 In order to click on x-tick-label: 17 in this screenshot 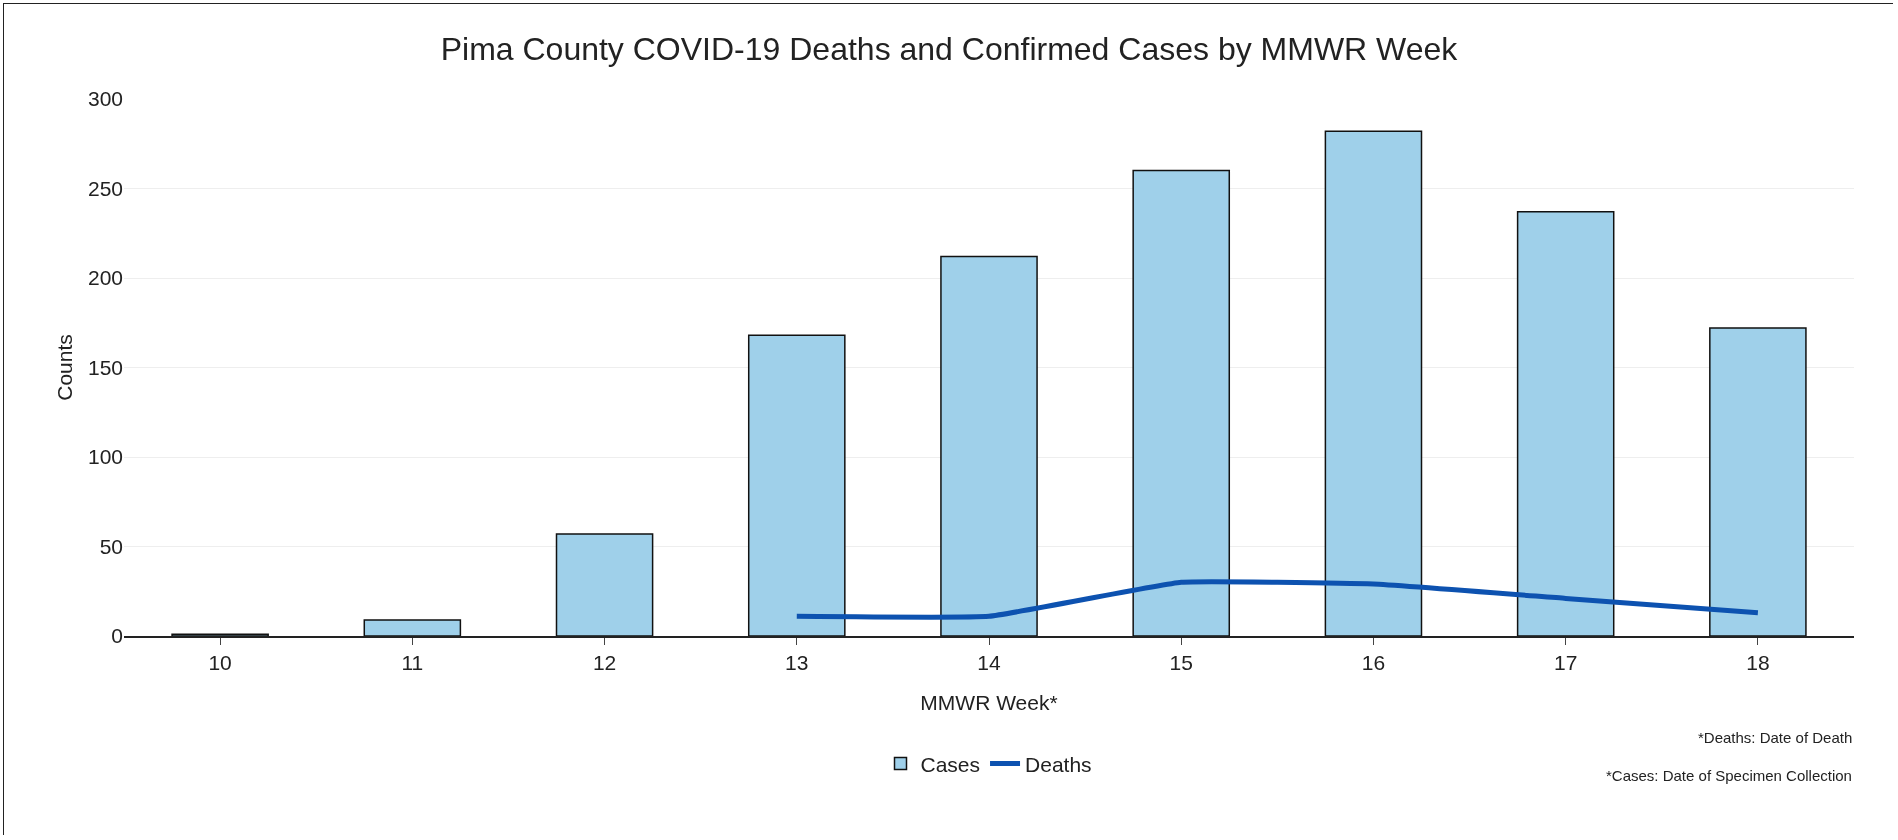, I will do `click(1565, 662)`.